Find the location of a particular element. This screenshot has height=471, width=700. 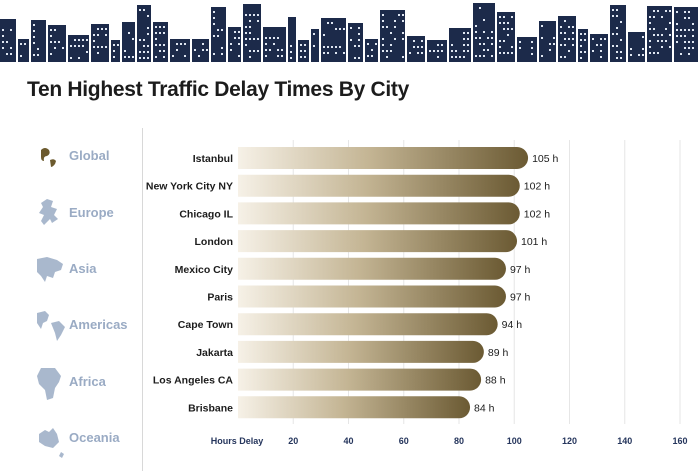

category-label: Chicago IL is located at coordinates (206, 214).